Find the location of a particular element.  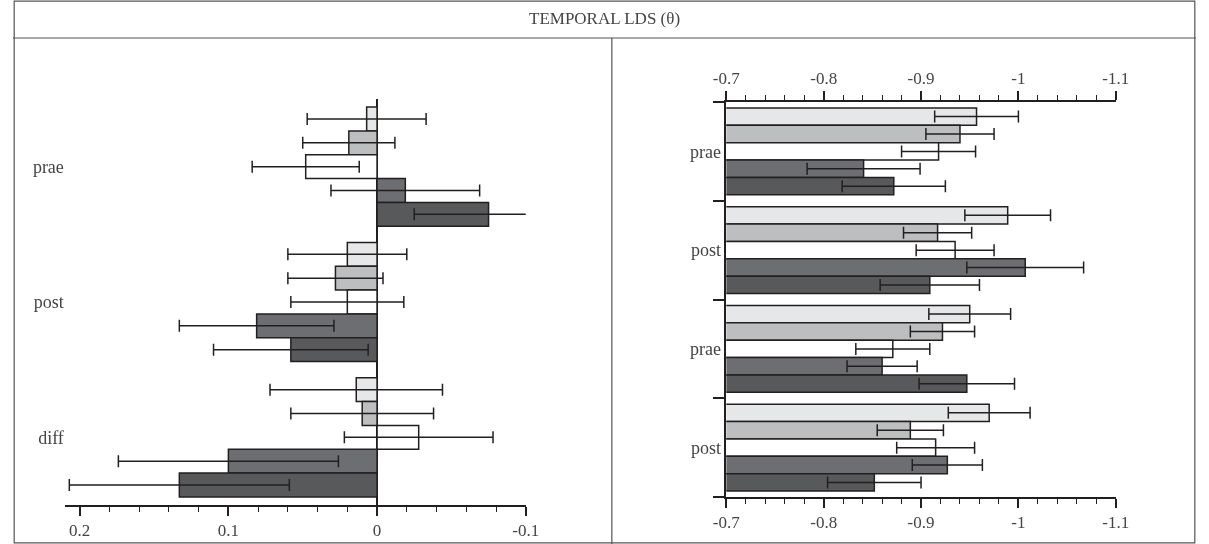

x-tick-label: -0.9 is located at coordinates (921, 79).